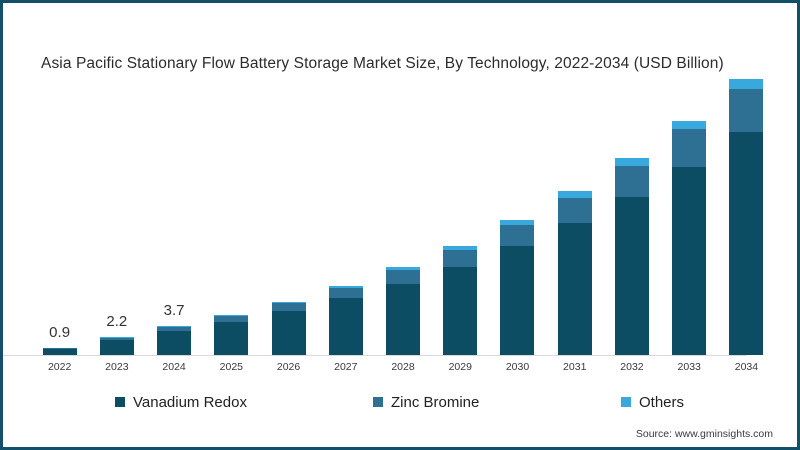 The height and width of the screenshot is (450, 800). Describe the element at coordinates (231, 367) in the screenshot. I see `x-tick-label: 2025` at that location.